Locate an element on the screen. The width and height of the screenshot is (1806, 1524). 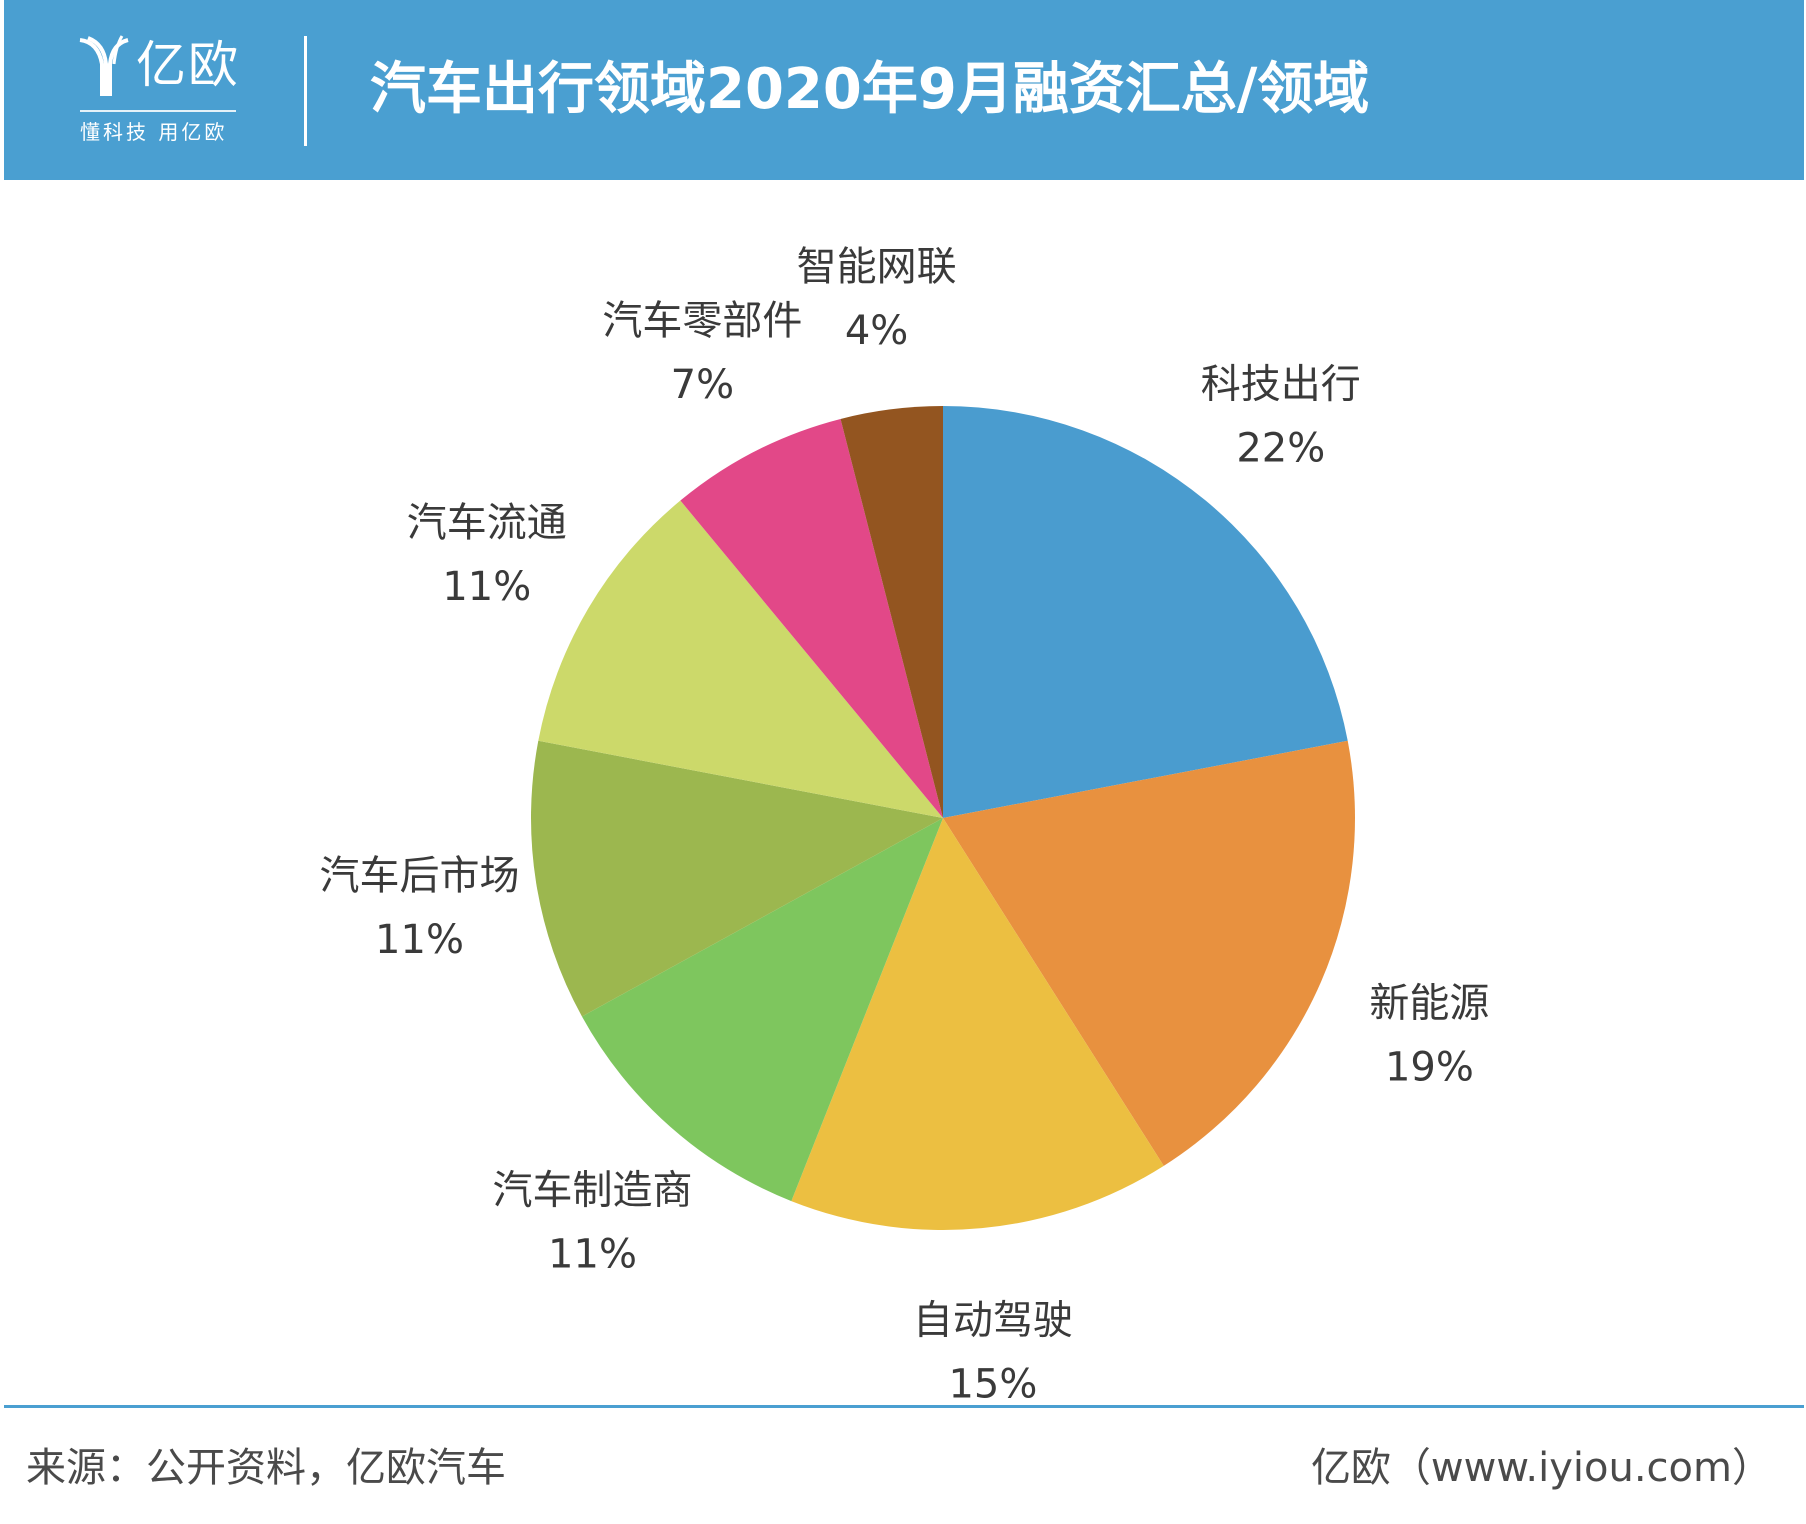
slice-label-7: 汽车零部件 is located at coordinates (702, 321).